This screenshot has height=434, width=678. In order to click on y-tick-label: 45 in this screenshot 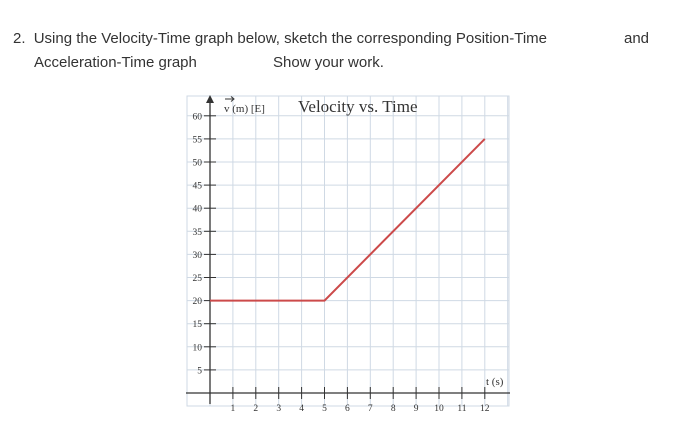, I will do `click(198, 187)`.